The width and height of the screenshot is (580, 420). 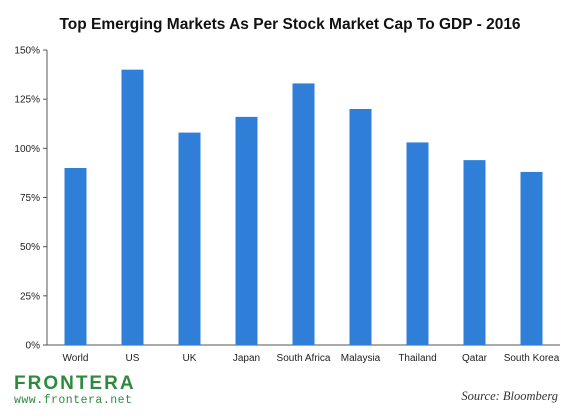 I want to click on bar-us, so click(x=132, y=207).